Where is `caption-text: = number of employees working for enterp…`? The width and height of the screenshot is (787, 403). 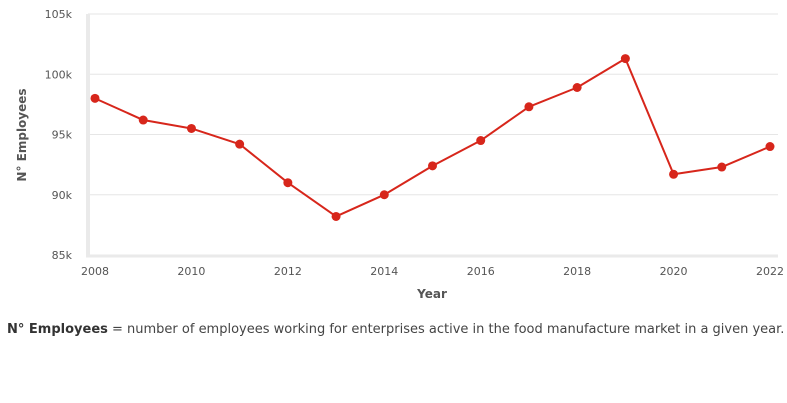
caption-text: = number of employees working for enterp… is located at coordinates (446, 329).